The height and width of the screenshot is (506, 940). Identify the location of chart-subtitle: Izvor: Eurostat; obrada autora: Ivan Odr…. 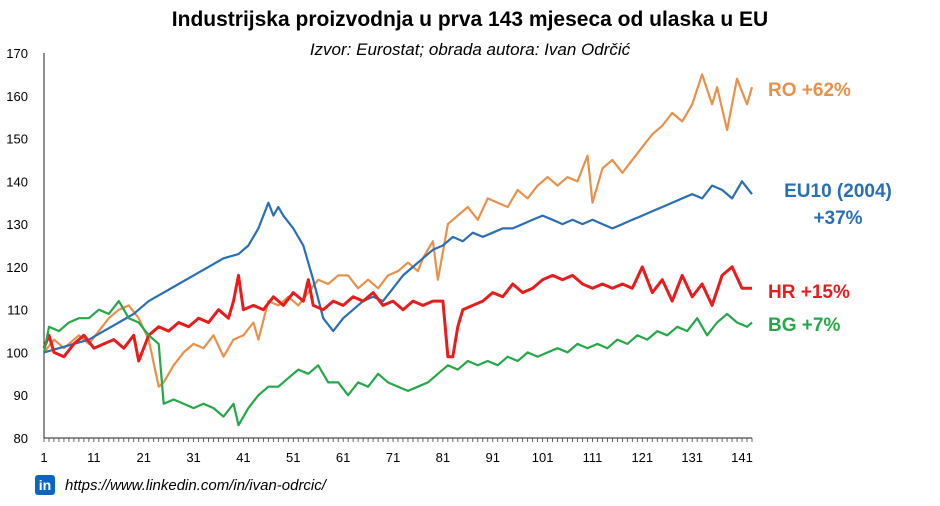
(470, 49).